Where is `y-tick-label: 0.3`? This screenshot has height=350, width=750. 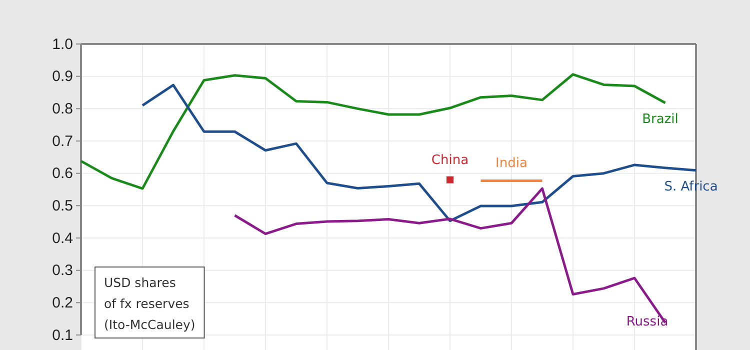
y-tick-label: 0.3 is located at coordinates (62, 271).